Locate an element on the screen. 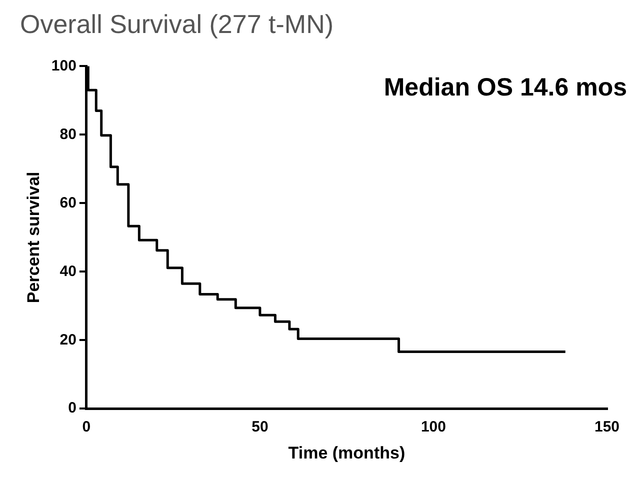 Image resolution: width=637 pixels, height=478 pixels. x-axis-title: Time (months) is located at coordinates (347, 452).